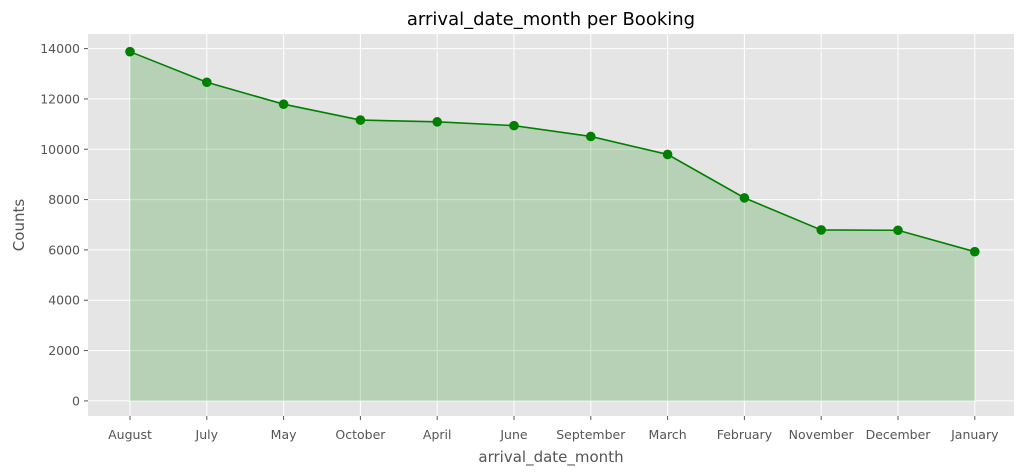  What do you see at coordinates (899, 434) in the screenshot?
I see `x-tick-label: December` at bounding box center [899, 434].